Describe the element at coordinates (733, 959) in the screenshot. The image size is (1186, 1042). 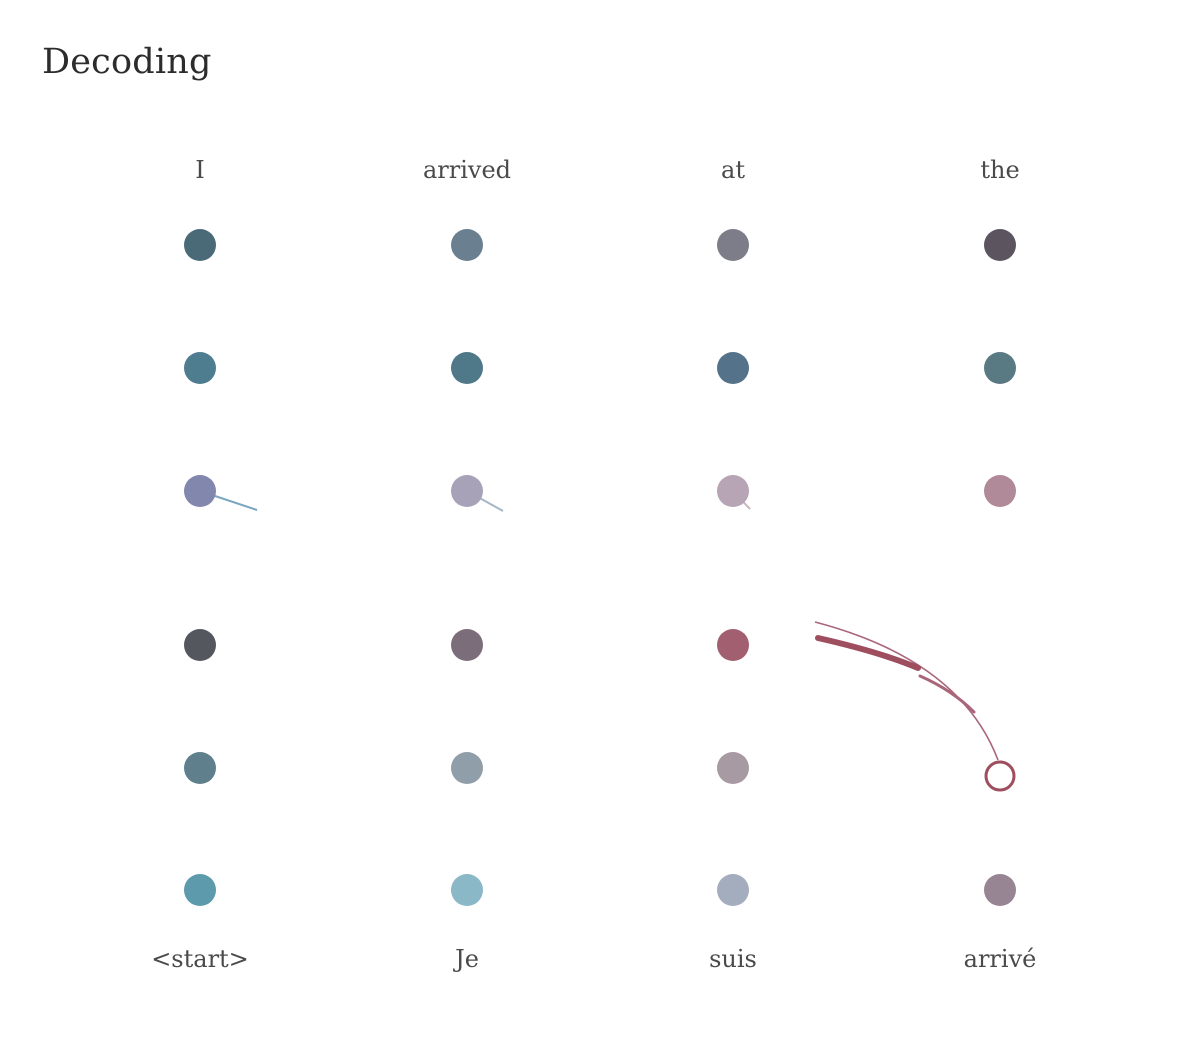
I see `bottom-word: suis` at that location.